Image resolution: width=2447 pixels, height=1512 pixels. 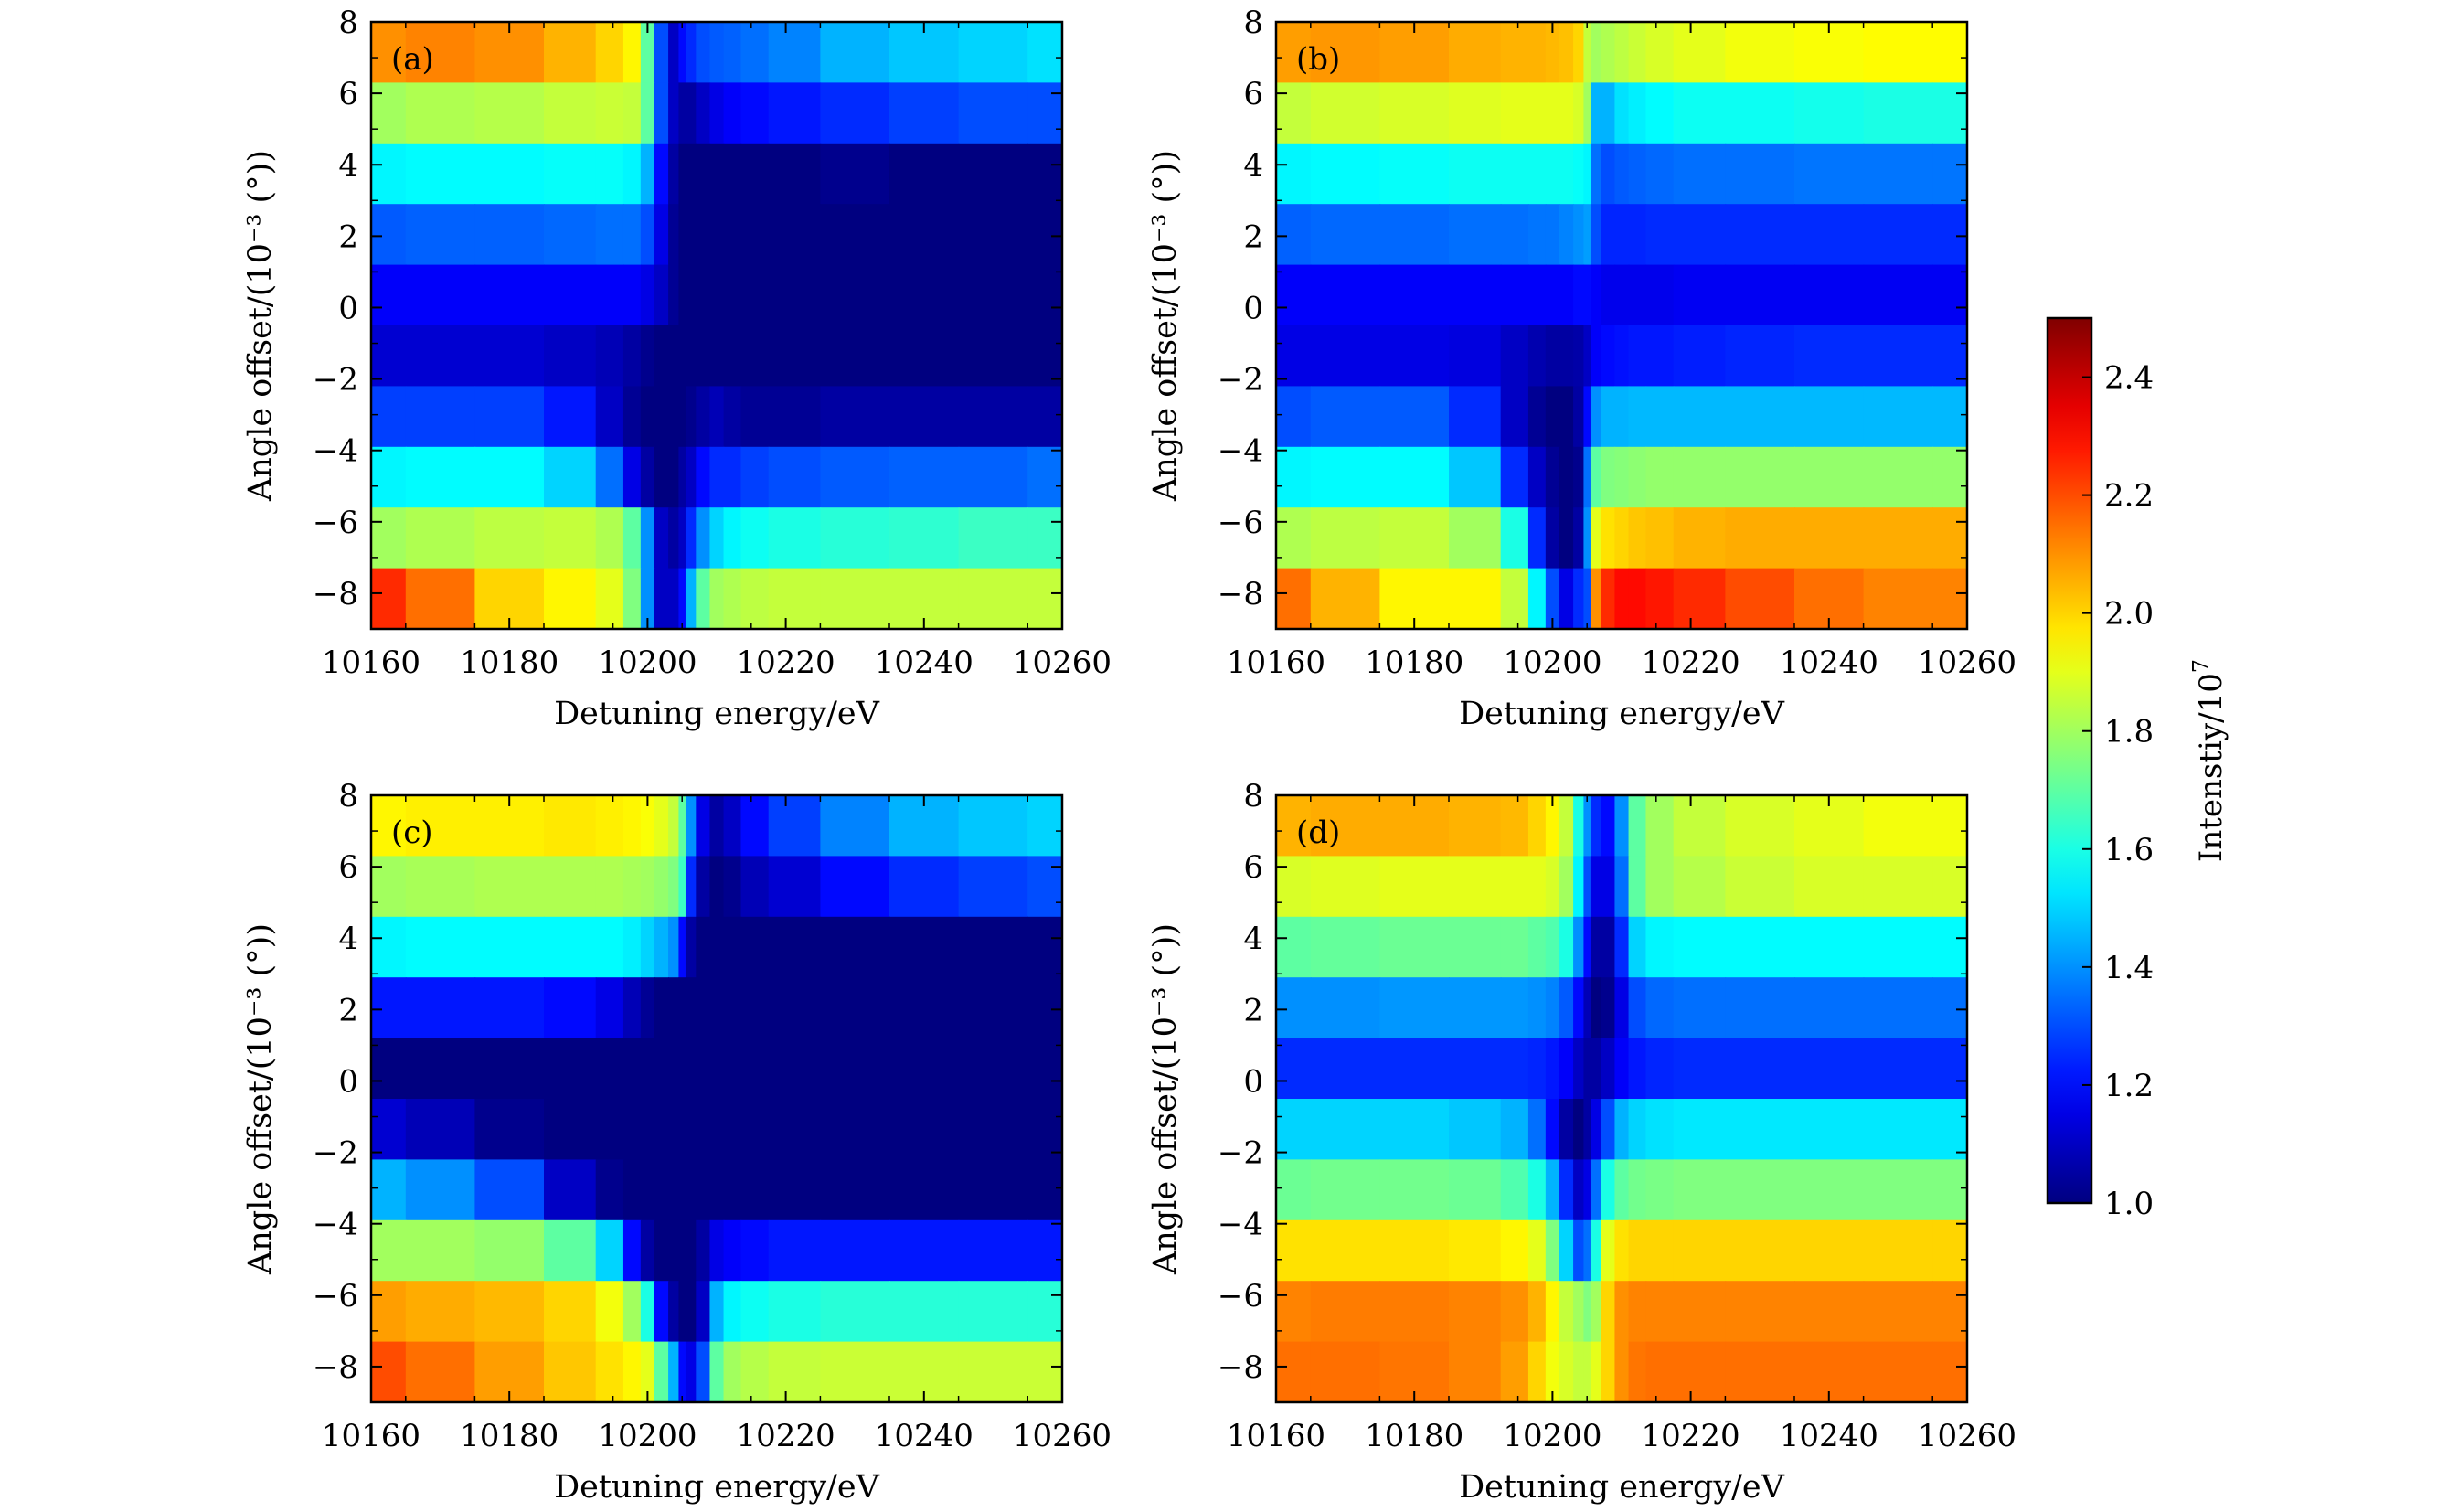 I want to click on colorbar-tick-label: 1.6, so click(x=2129, y=850).